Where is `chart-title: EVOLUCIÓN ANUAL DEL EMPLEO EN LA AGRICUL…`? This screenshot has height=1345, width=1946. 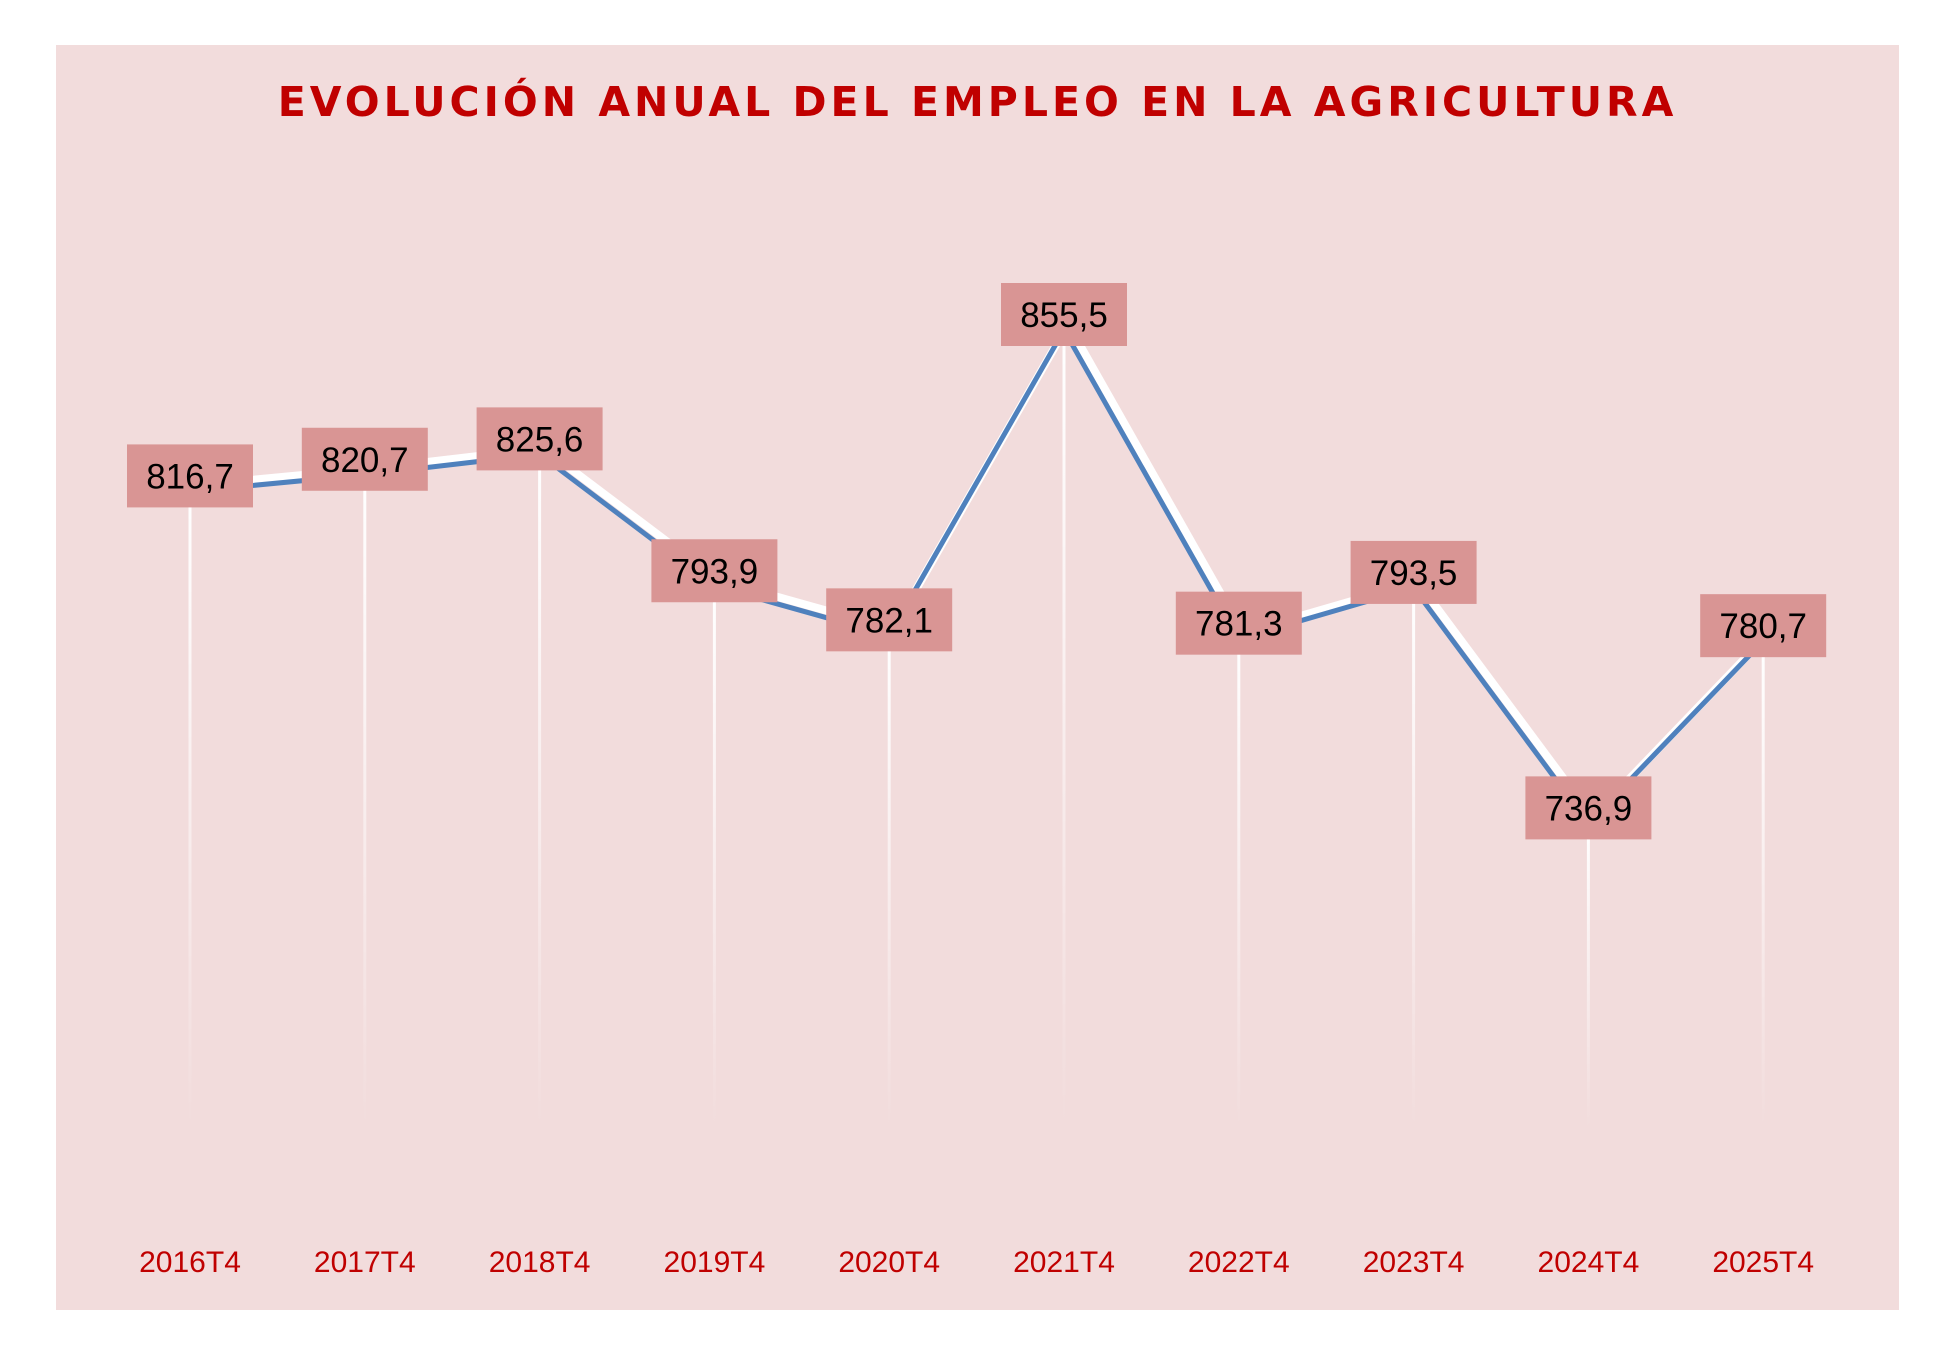
chart-title: EVOLUCIÓN ANUAL DEL EMPLEO EN LA AGRICUL… is located at coordinates (977, 102).